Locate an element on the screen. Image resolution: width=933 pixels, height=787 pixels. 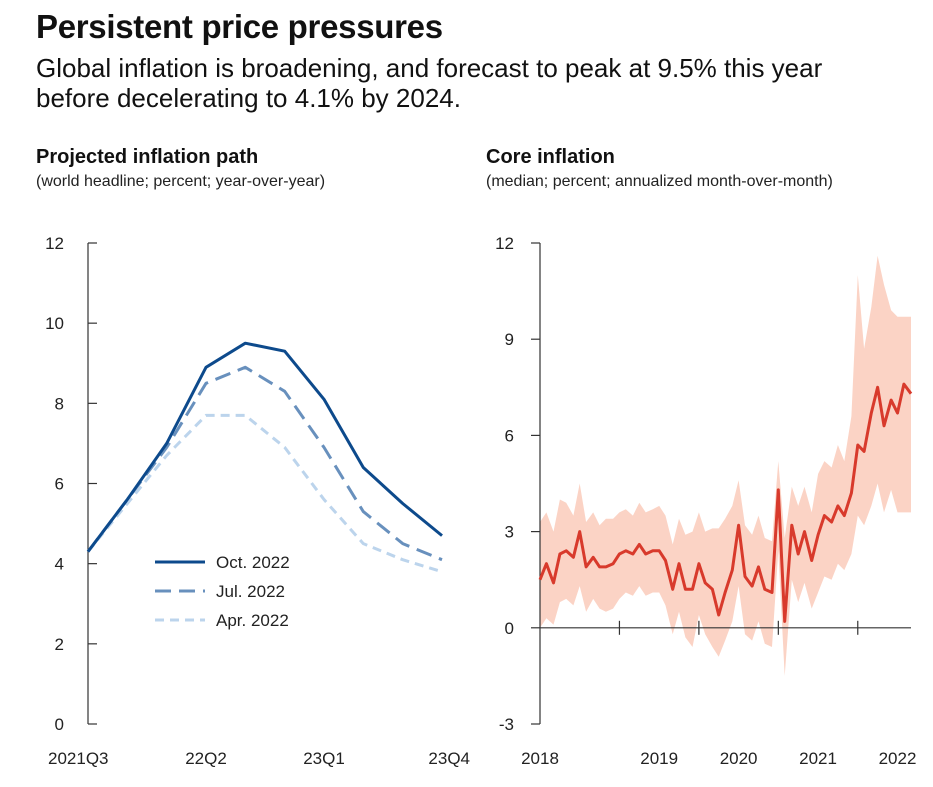
x-tick-label: 2020 is located at coordinates (739, 758).